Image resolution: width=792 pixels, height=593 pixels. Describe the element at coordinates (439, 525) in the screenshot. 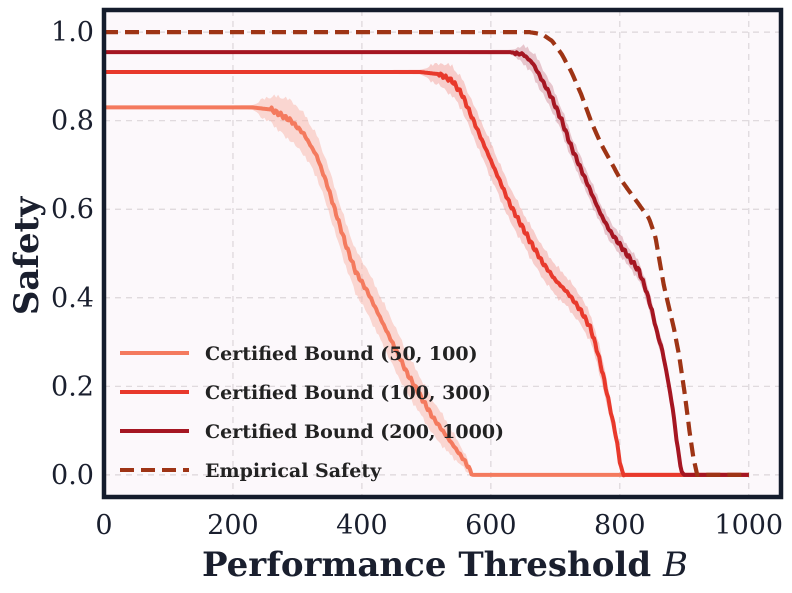

I see `x-tick-labels: 0 200 400 600 800 1000` at that location.